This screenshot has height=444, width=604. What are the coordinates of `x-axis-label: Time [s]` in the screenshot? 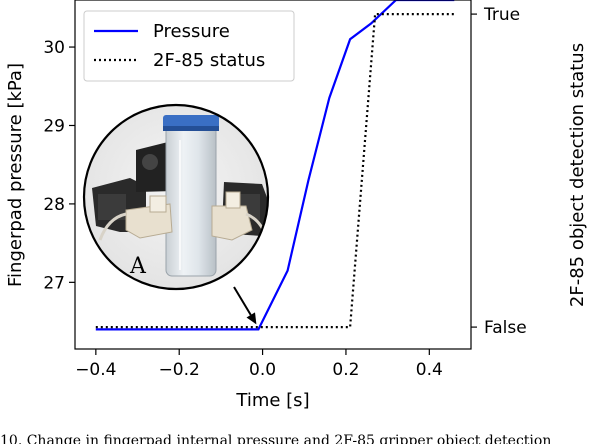 It's located at (272, 400).